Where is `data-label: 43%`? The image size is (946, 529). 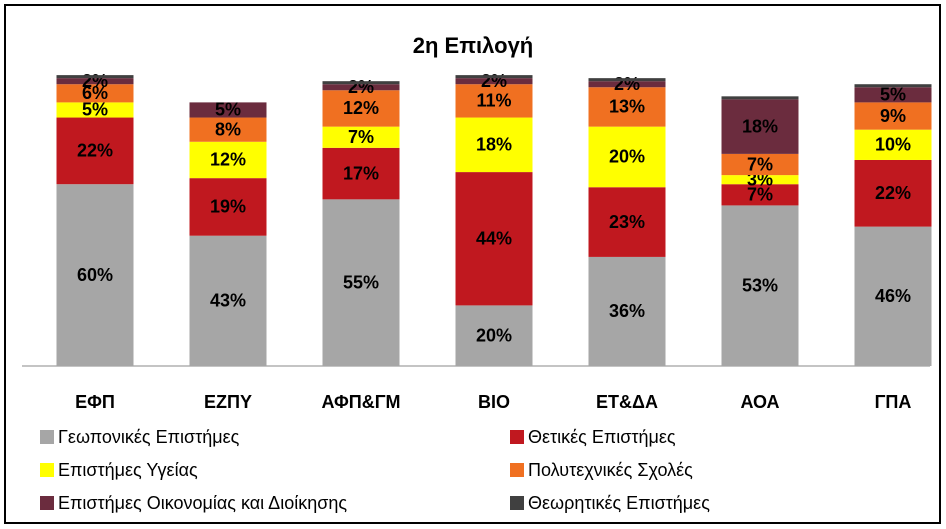 data-label: 43% is located at coordinates (228, 301).